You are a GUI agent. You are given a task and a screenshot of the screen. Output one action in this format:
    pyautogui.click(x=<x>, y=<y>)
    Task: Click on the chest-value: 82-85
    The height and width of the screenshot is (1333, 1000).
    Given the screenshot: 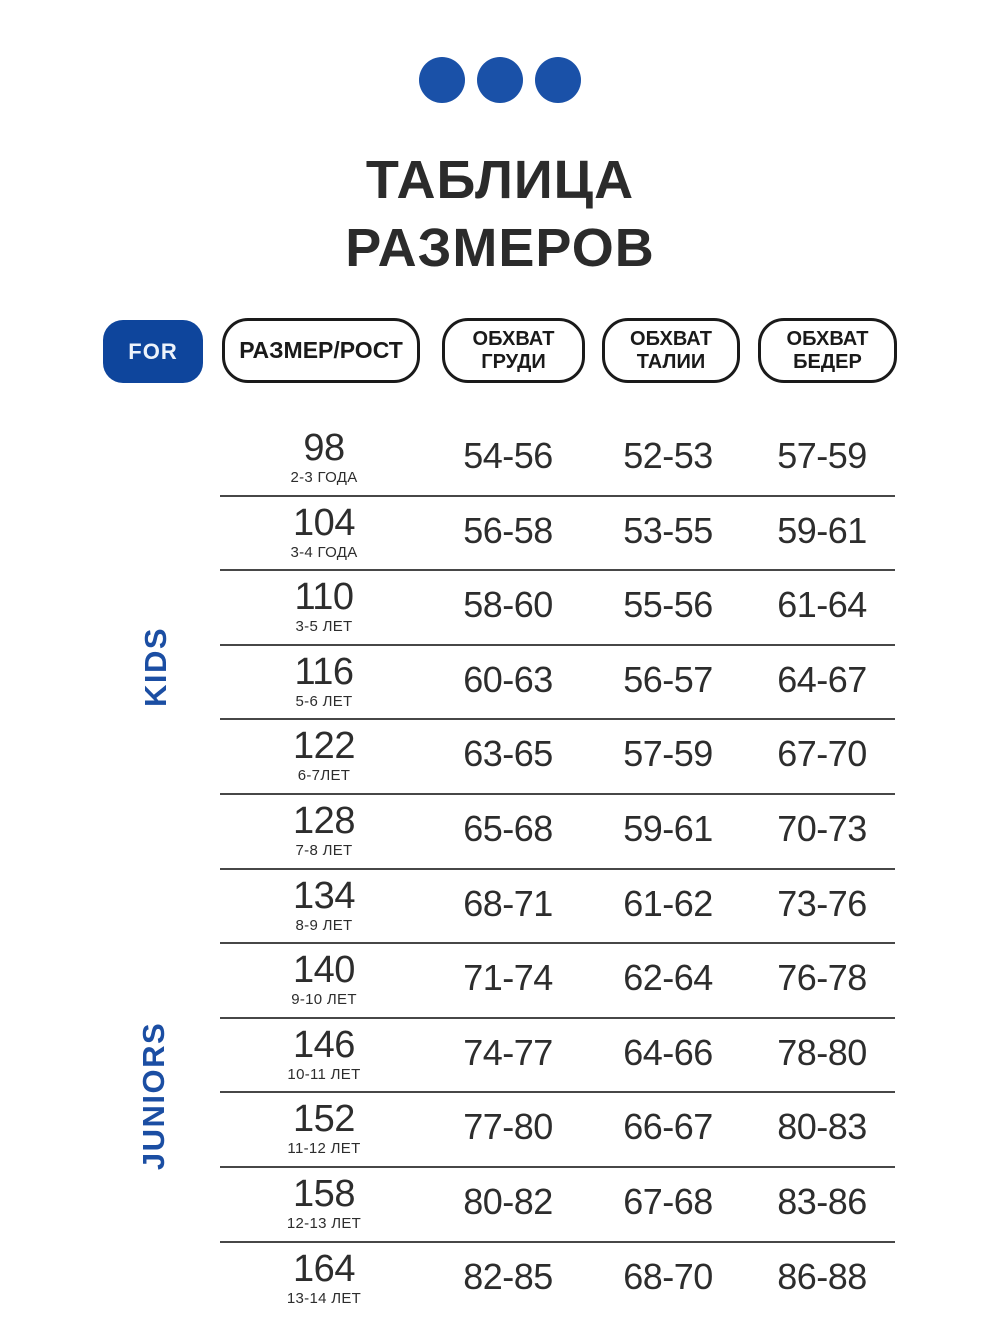 What is the action you would take?
    pyautogui.click(x=508, y=1276)
    